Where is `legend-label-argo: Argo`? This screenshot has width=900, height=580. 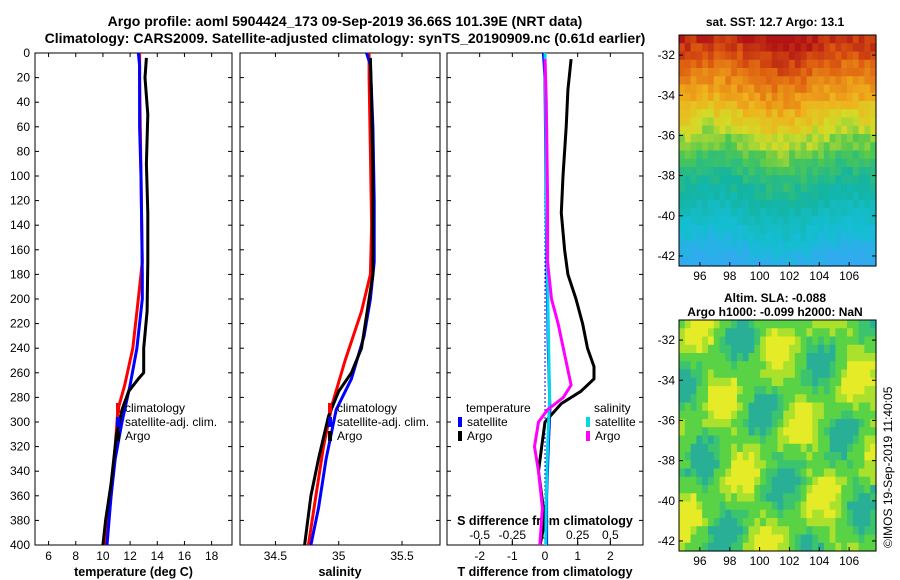 legend-label-argo: Argo is located at coordinates (138, 436).